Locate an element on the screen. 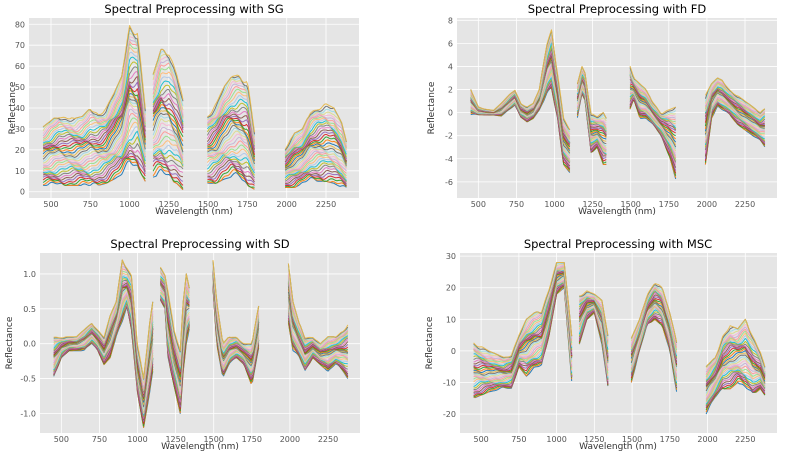  y-tick-label: 6 is located at coordinates (450, 43).